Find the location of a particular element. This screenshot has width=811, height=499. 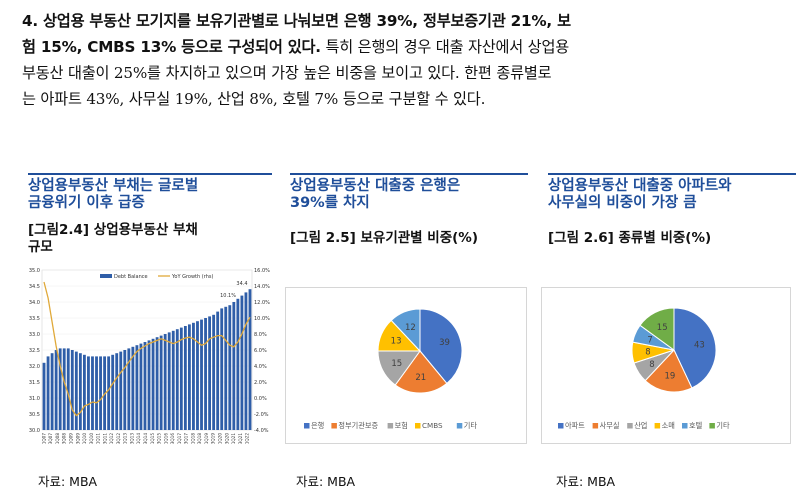

pie-data-label: 13 is located at coordinates (396, 342).